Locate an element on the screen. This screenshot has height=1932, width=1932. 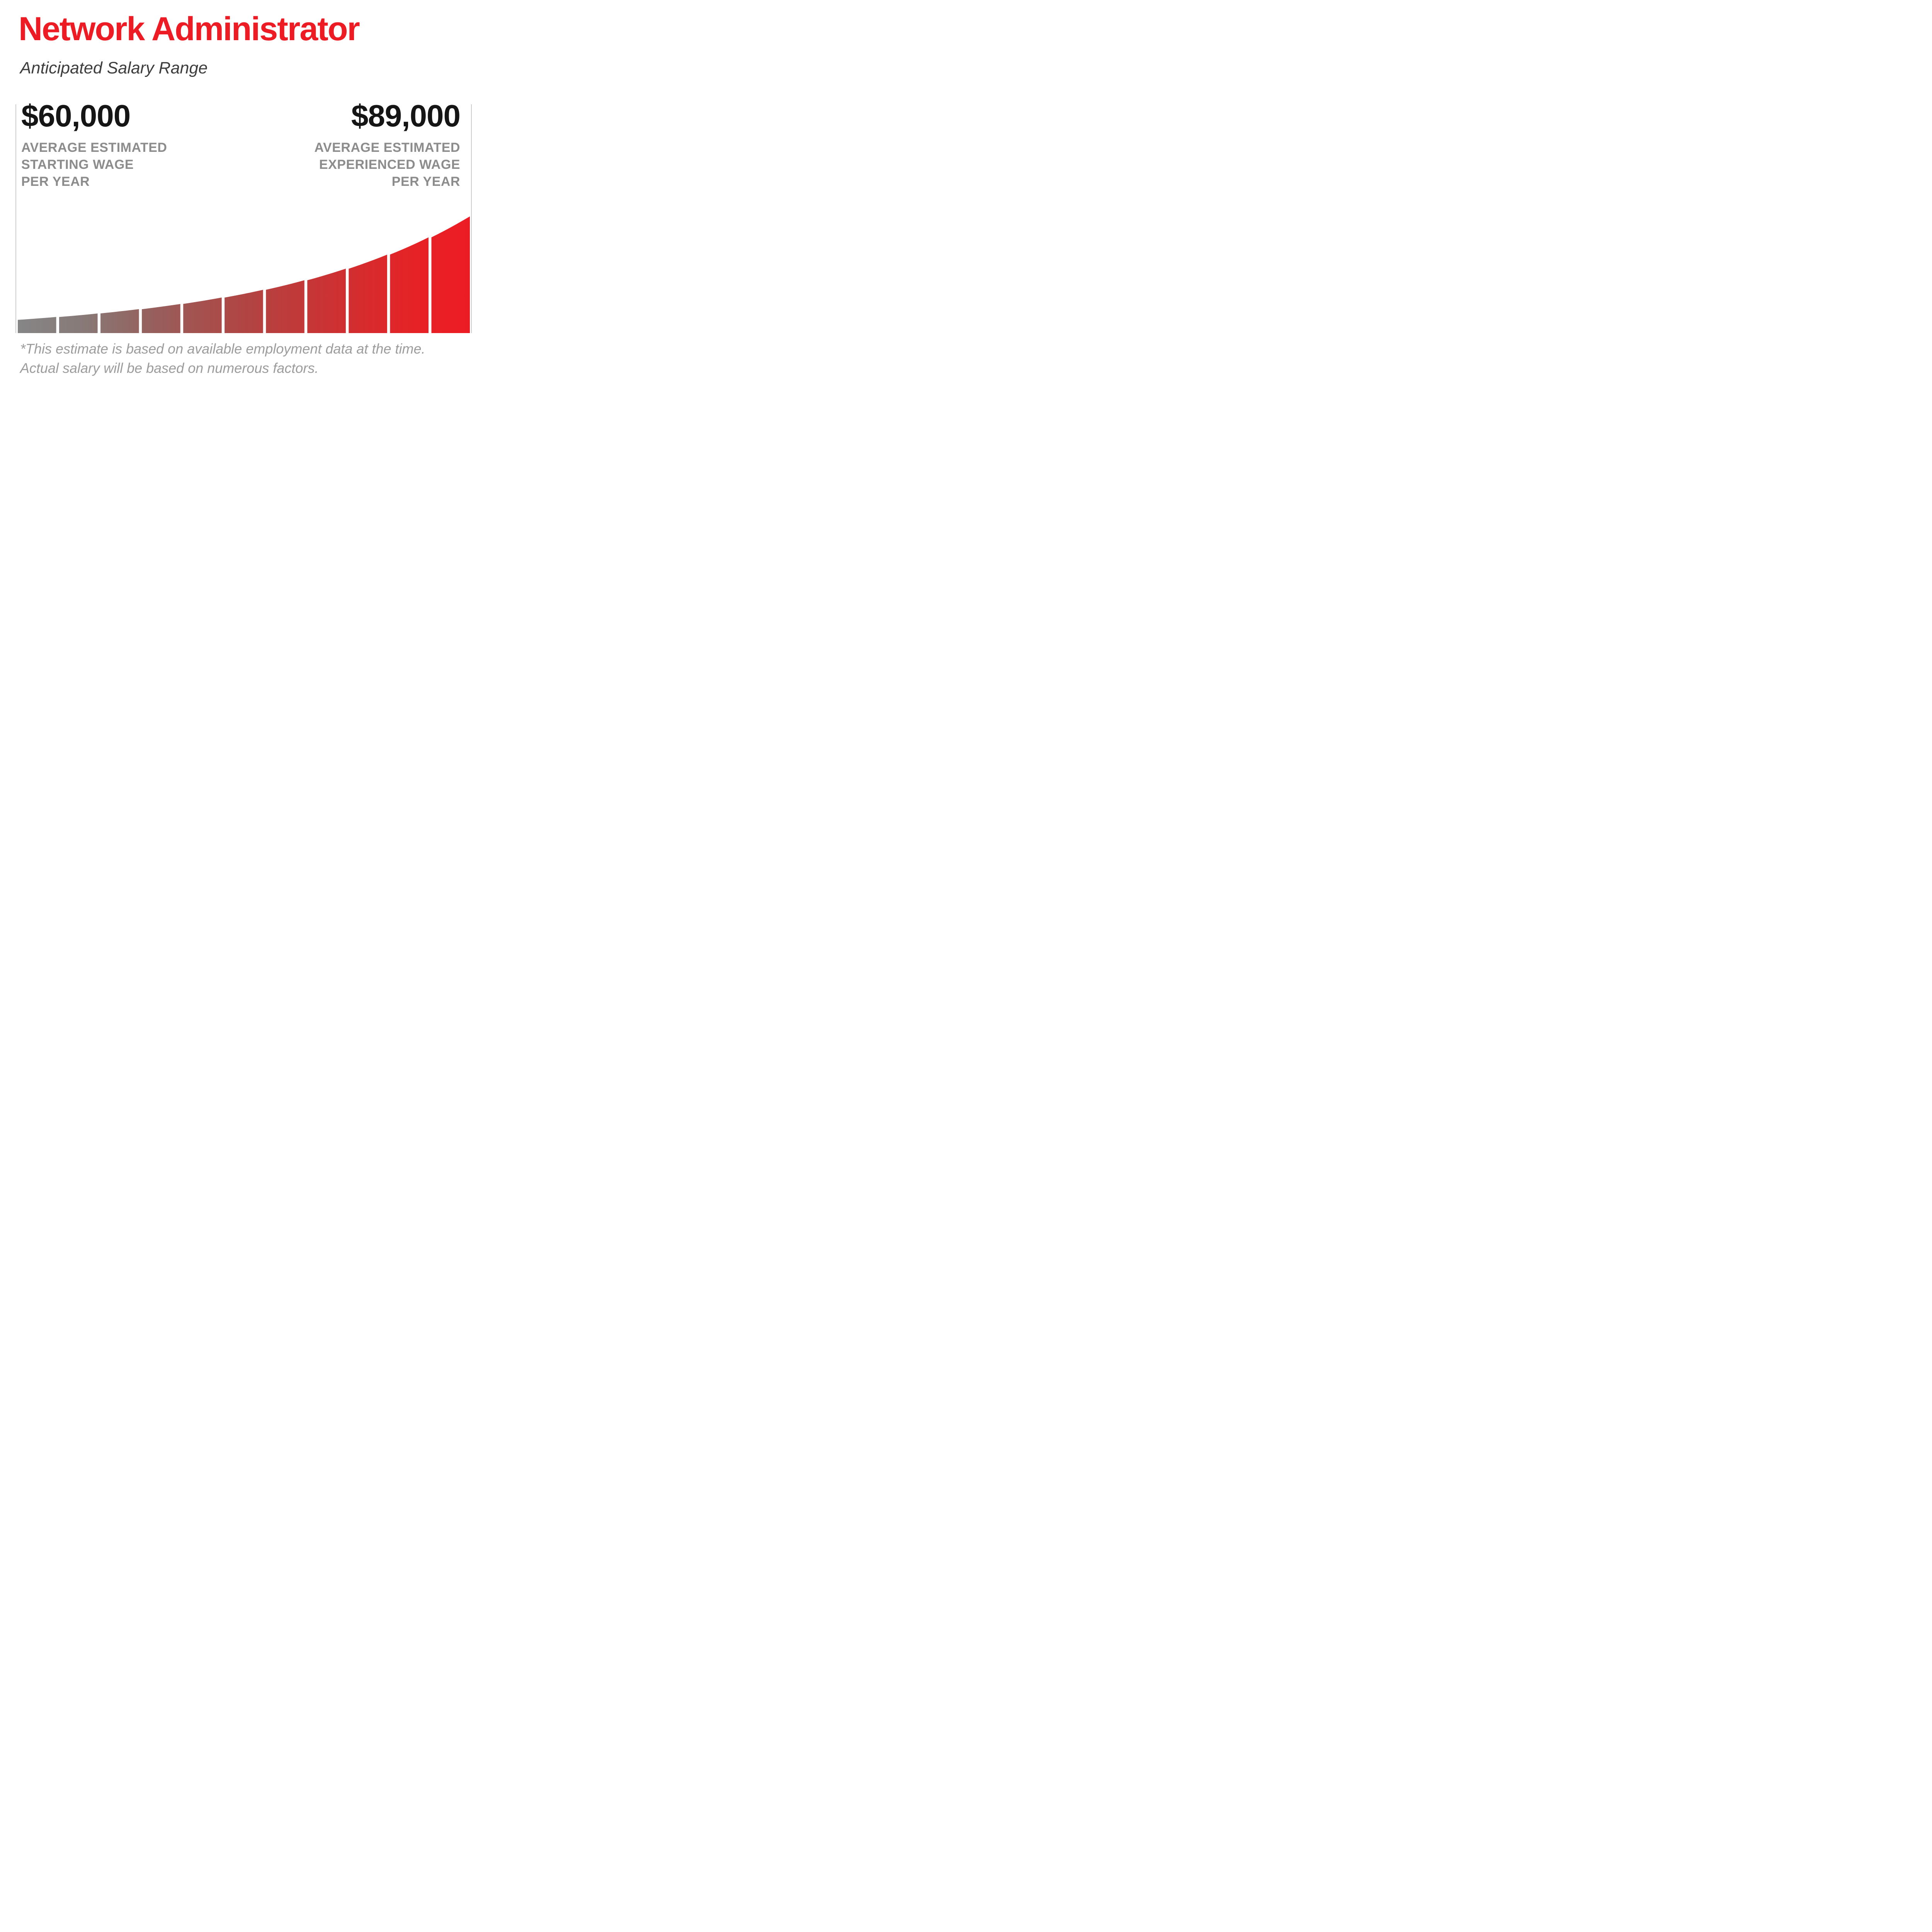
left-axis-line is located at coordinates (15, 218).